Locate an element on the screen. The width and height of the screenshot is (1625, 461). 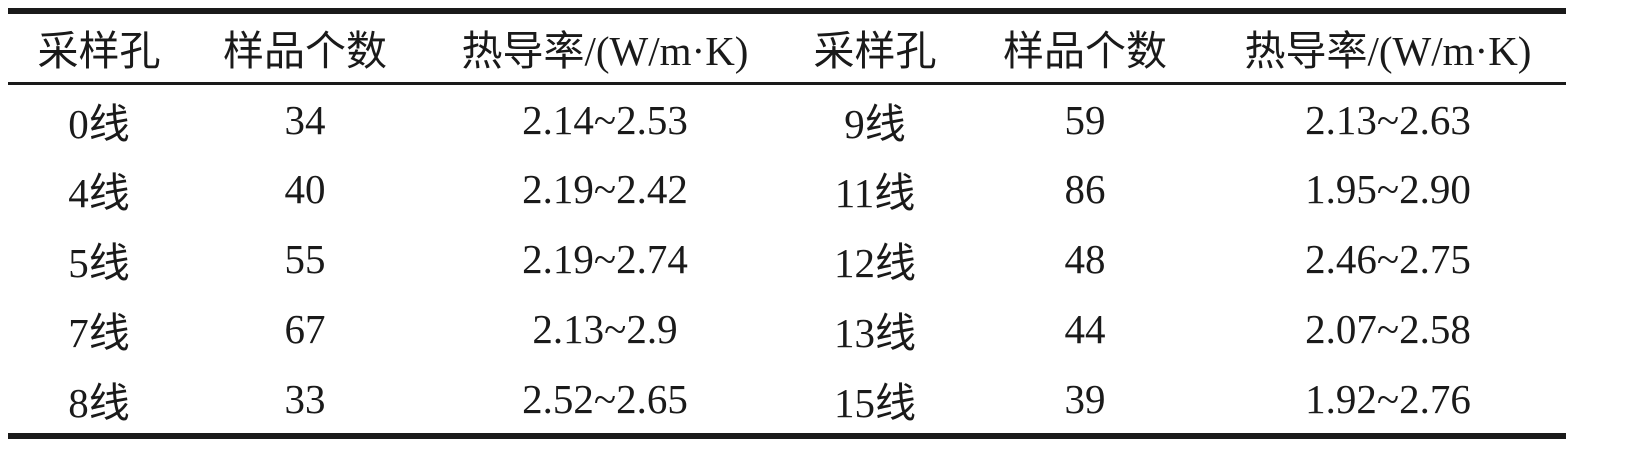
table-cell: 2.19~2.42 is located at coordinates (605, 189).